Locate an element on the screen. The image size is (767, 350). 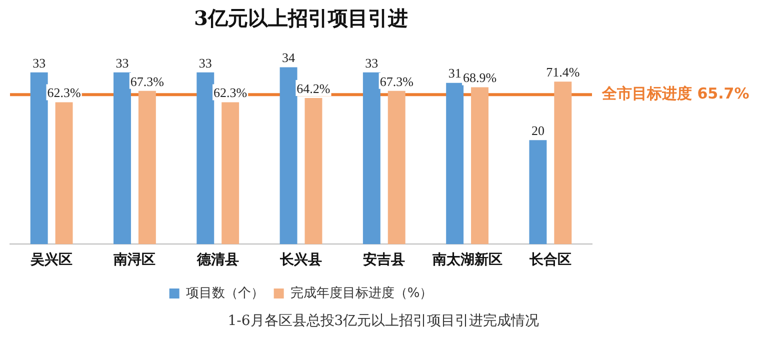
text: 1-6月各区县总投3亿元以上招引项目引进完成情况 is located at coordinates (383, 321).